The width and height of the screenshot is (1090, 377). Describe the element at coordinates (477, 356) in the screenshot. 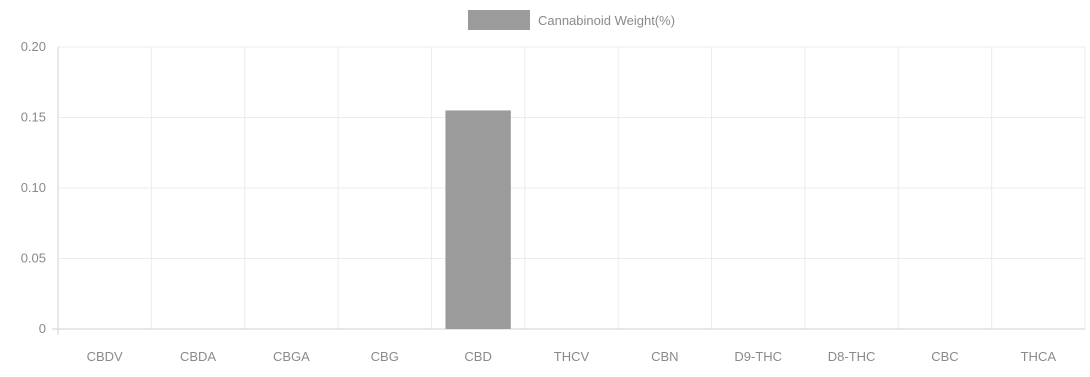

I see `x-tick-label: CBD` at that location.